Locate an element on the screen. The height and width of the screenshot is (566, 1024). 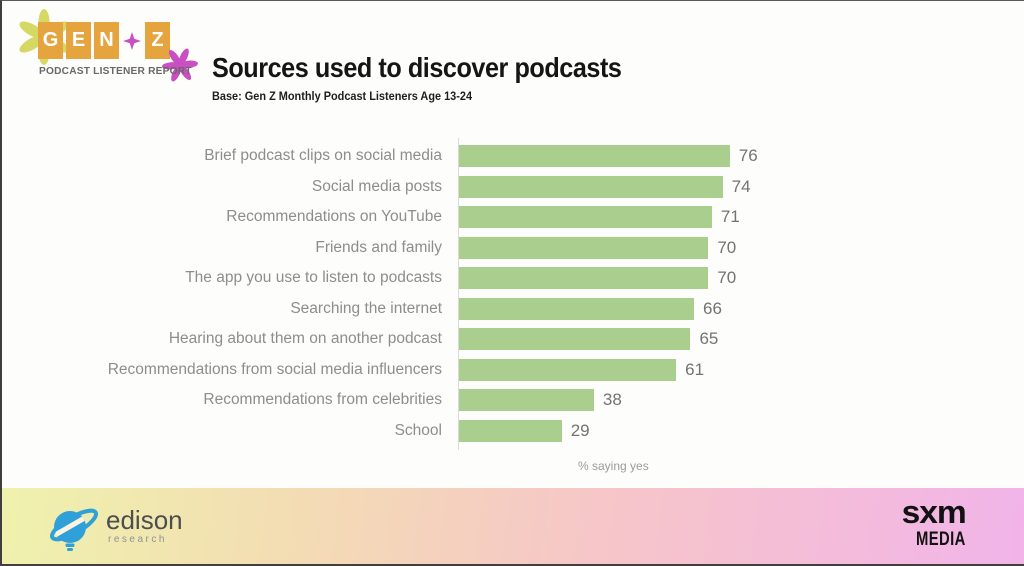
chart-row: Searching the internet 66 is located at coordinates (402, 309).